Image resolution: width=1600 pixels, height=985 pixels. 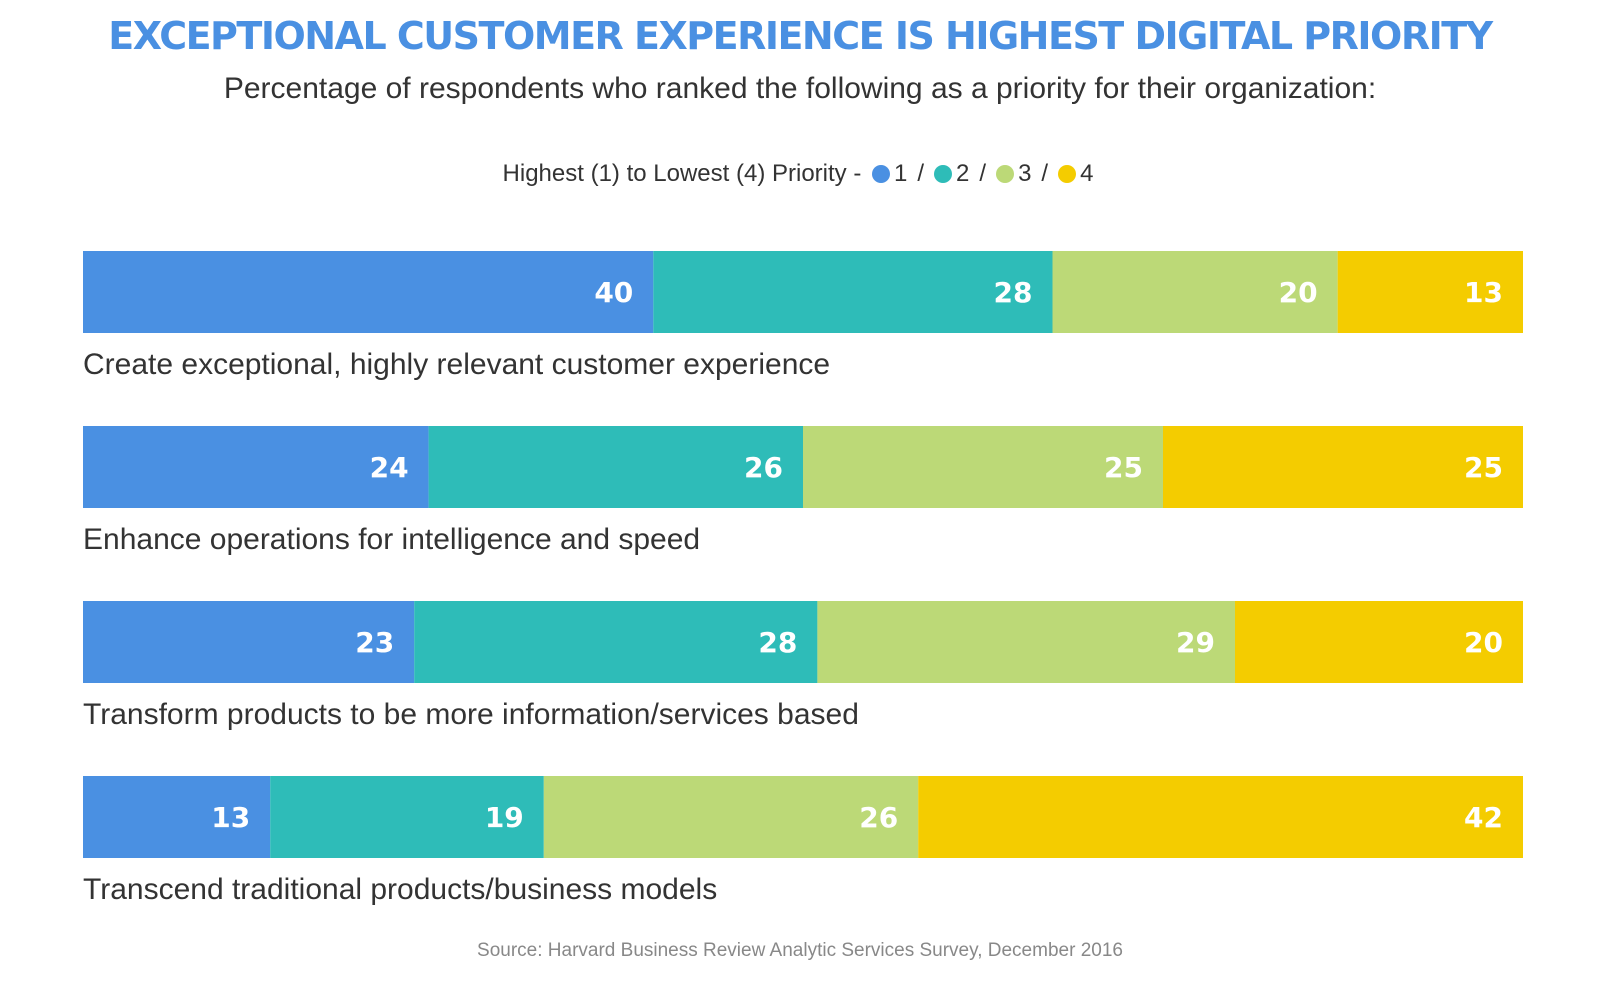 I want to click on legend-label-2: 2, so click(x=963, y=173).